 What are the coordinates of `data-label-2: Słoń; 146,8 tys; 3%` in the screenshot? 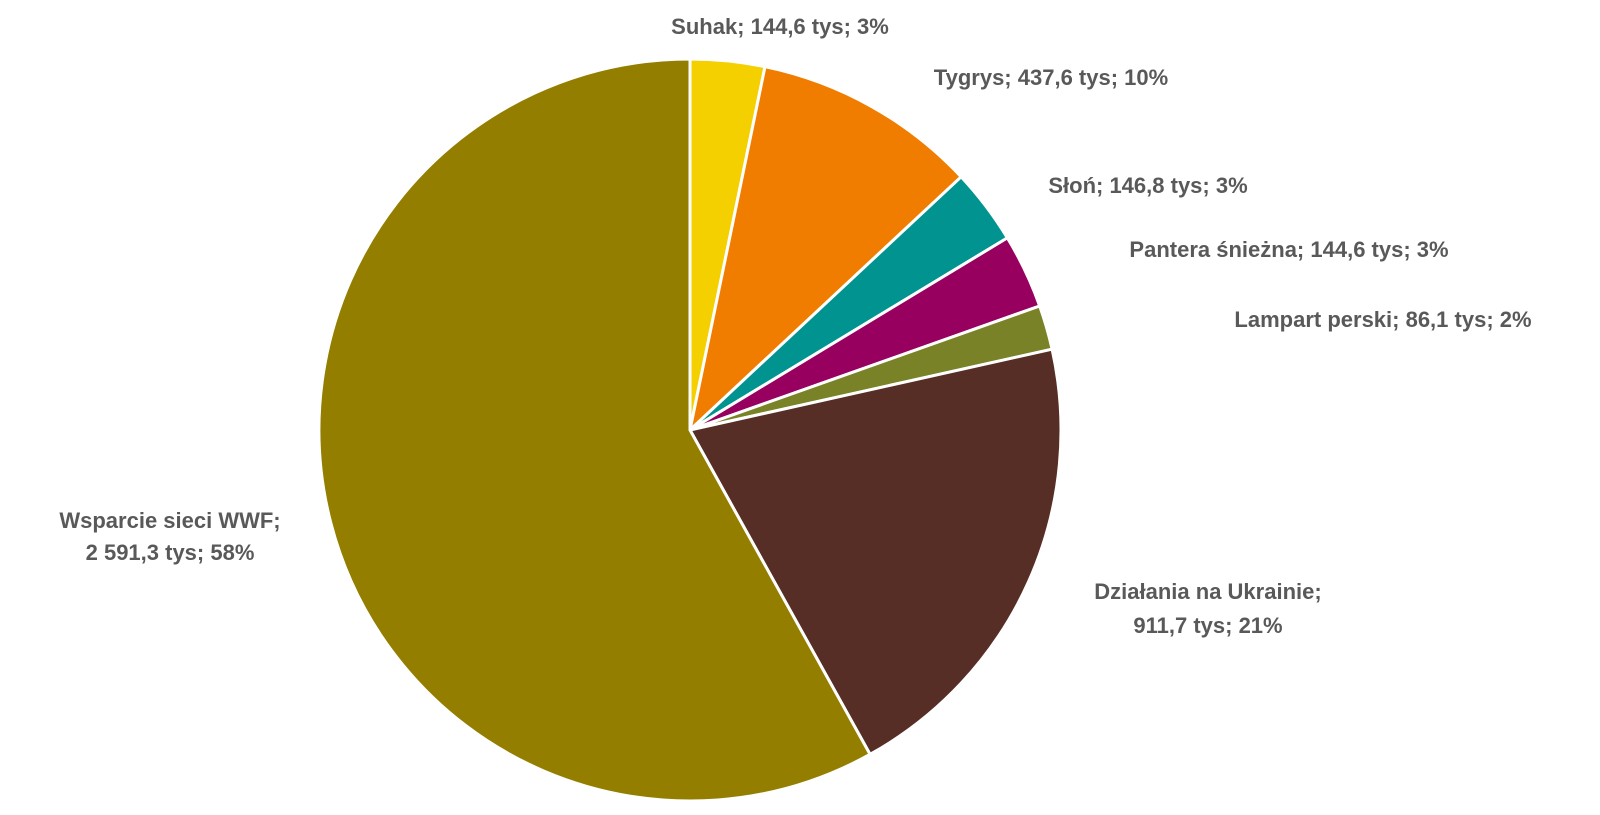 It's located at (1147, 185).